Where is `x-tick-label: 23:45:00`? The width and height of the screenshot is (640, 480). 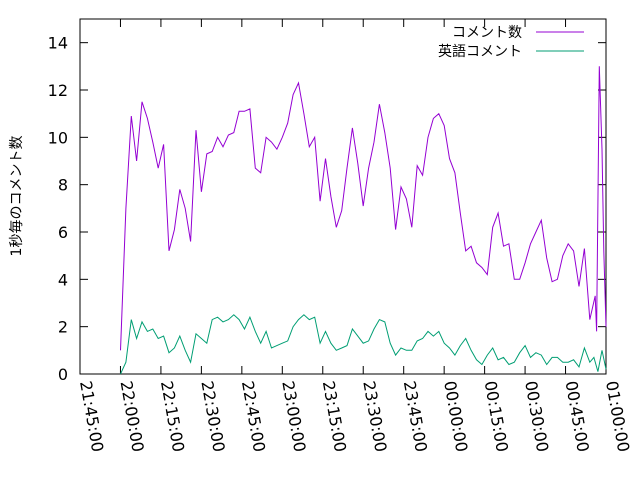 x-tick-label: 23:45:00 is located at coordinates (415, 416).